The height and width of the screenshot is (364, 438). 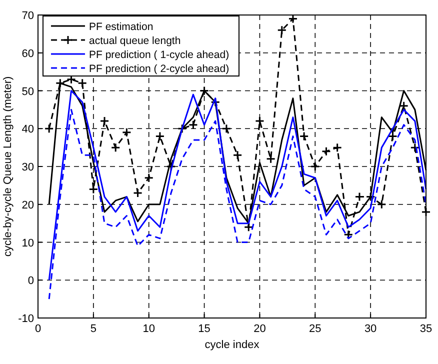 I want to click on x-tick-label: 30, so click(x=370, y=329).